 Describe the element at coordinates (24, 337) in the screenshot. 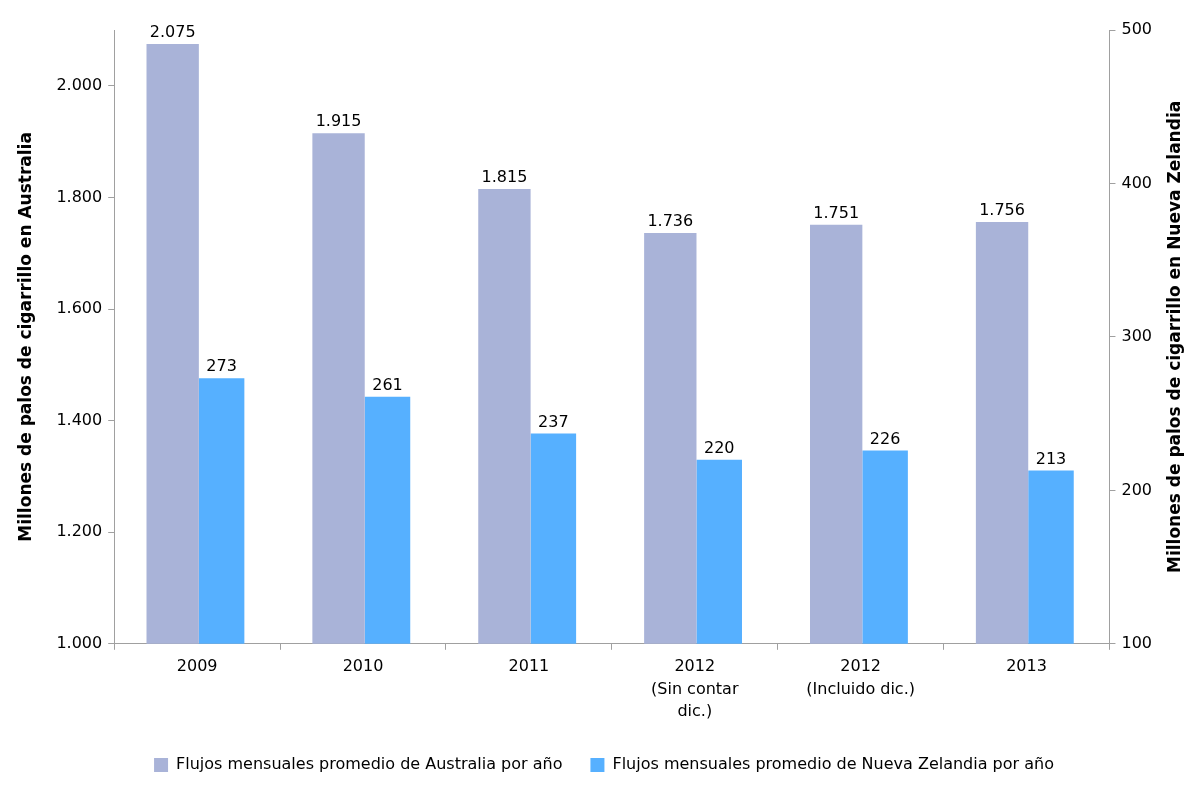

I see `y-axis-title: Millones de palos de cigarrillo en Australia` at that location.